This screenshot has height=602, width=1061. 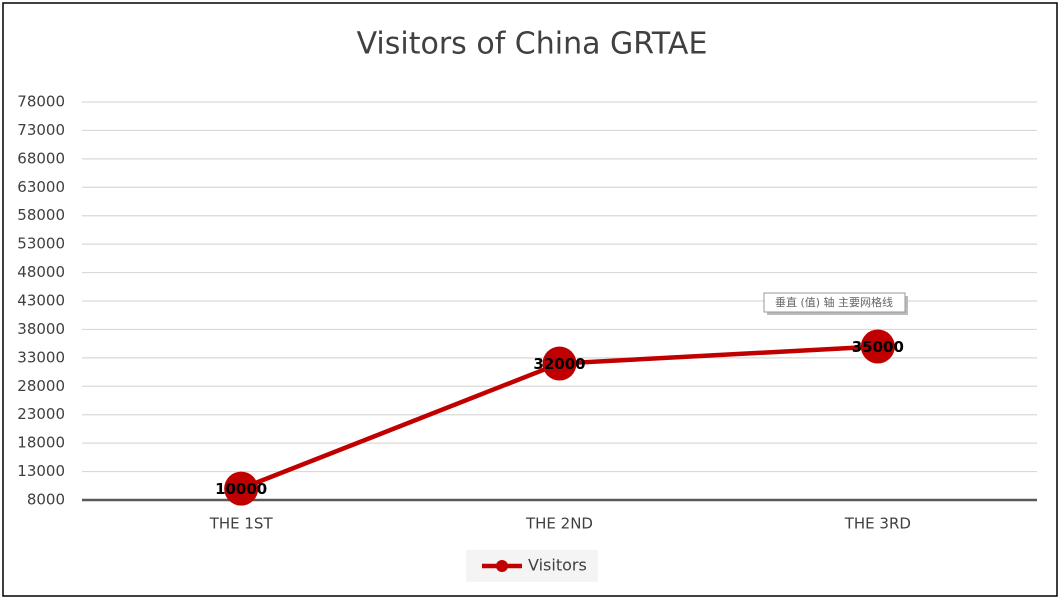 I want to click on legend-label: Visitors, so click(x=557, y=565).